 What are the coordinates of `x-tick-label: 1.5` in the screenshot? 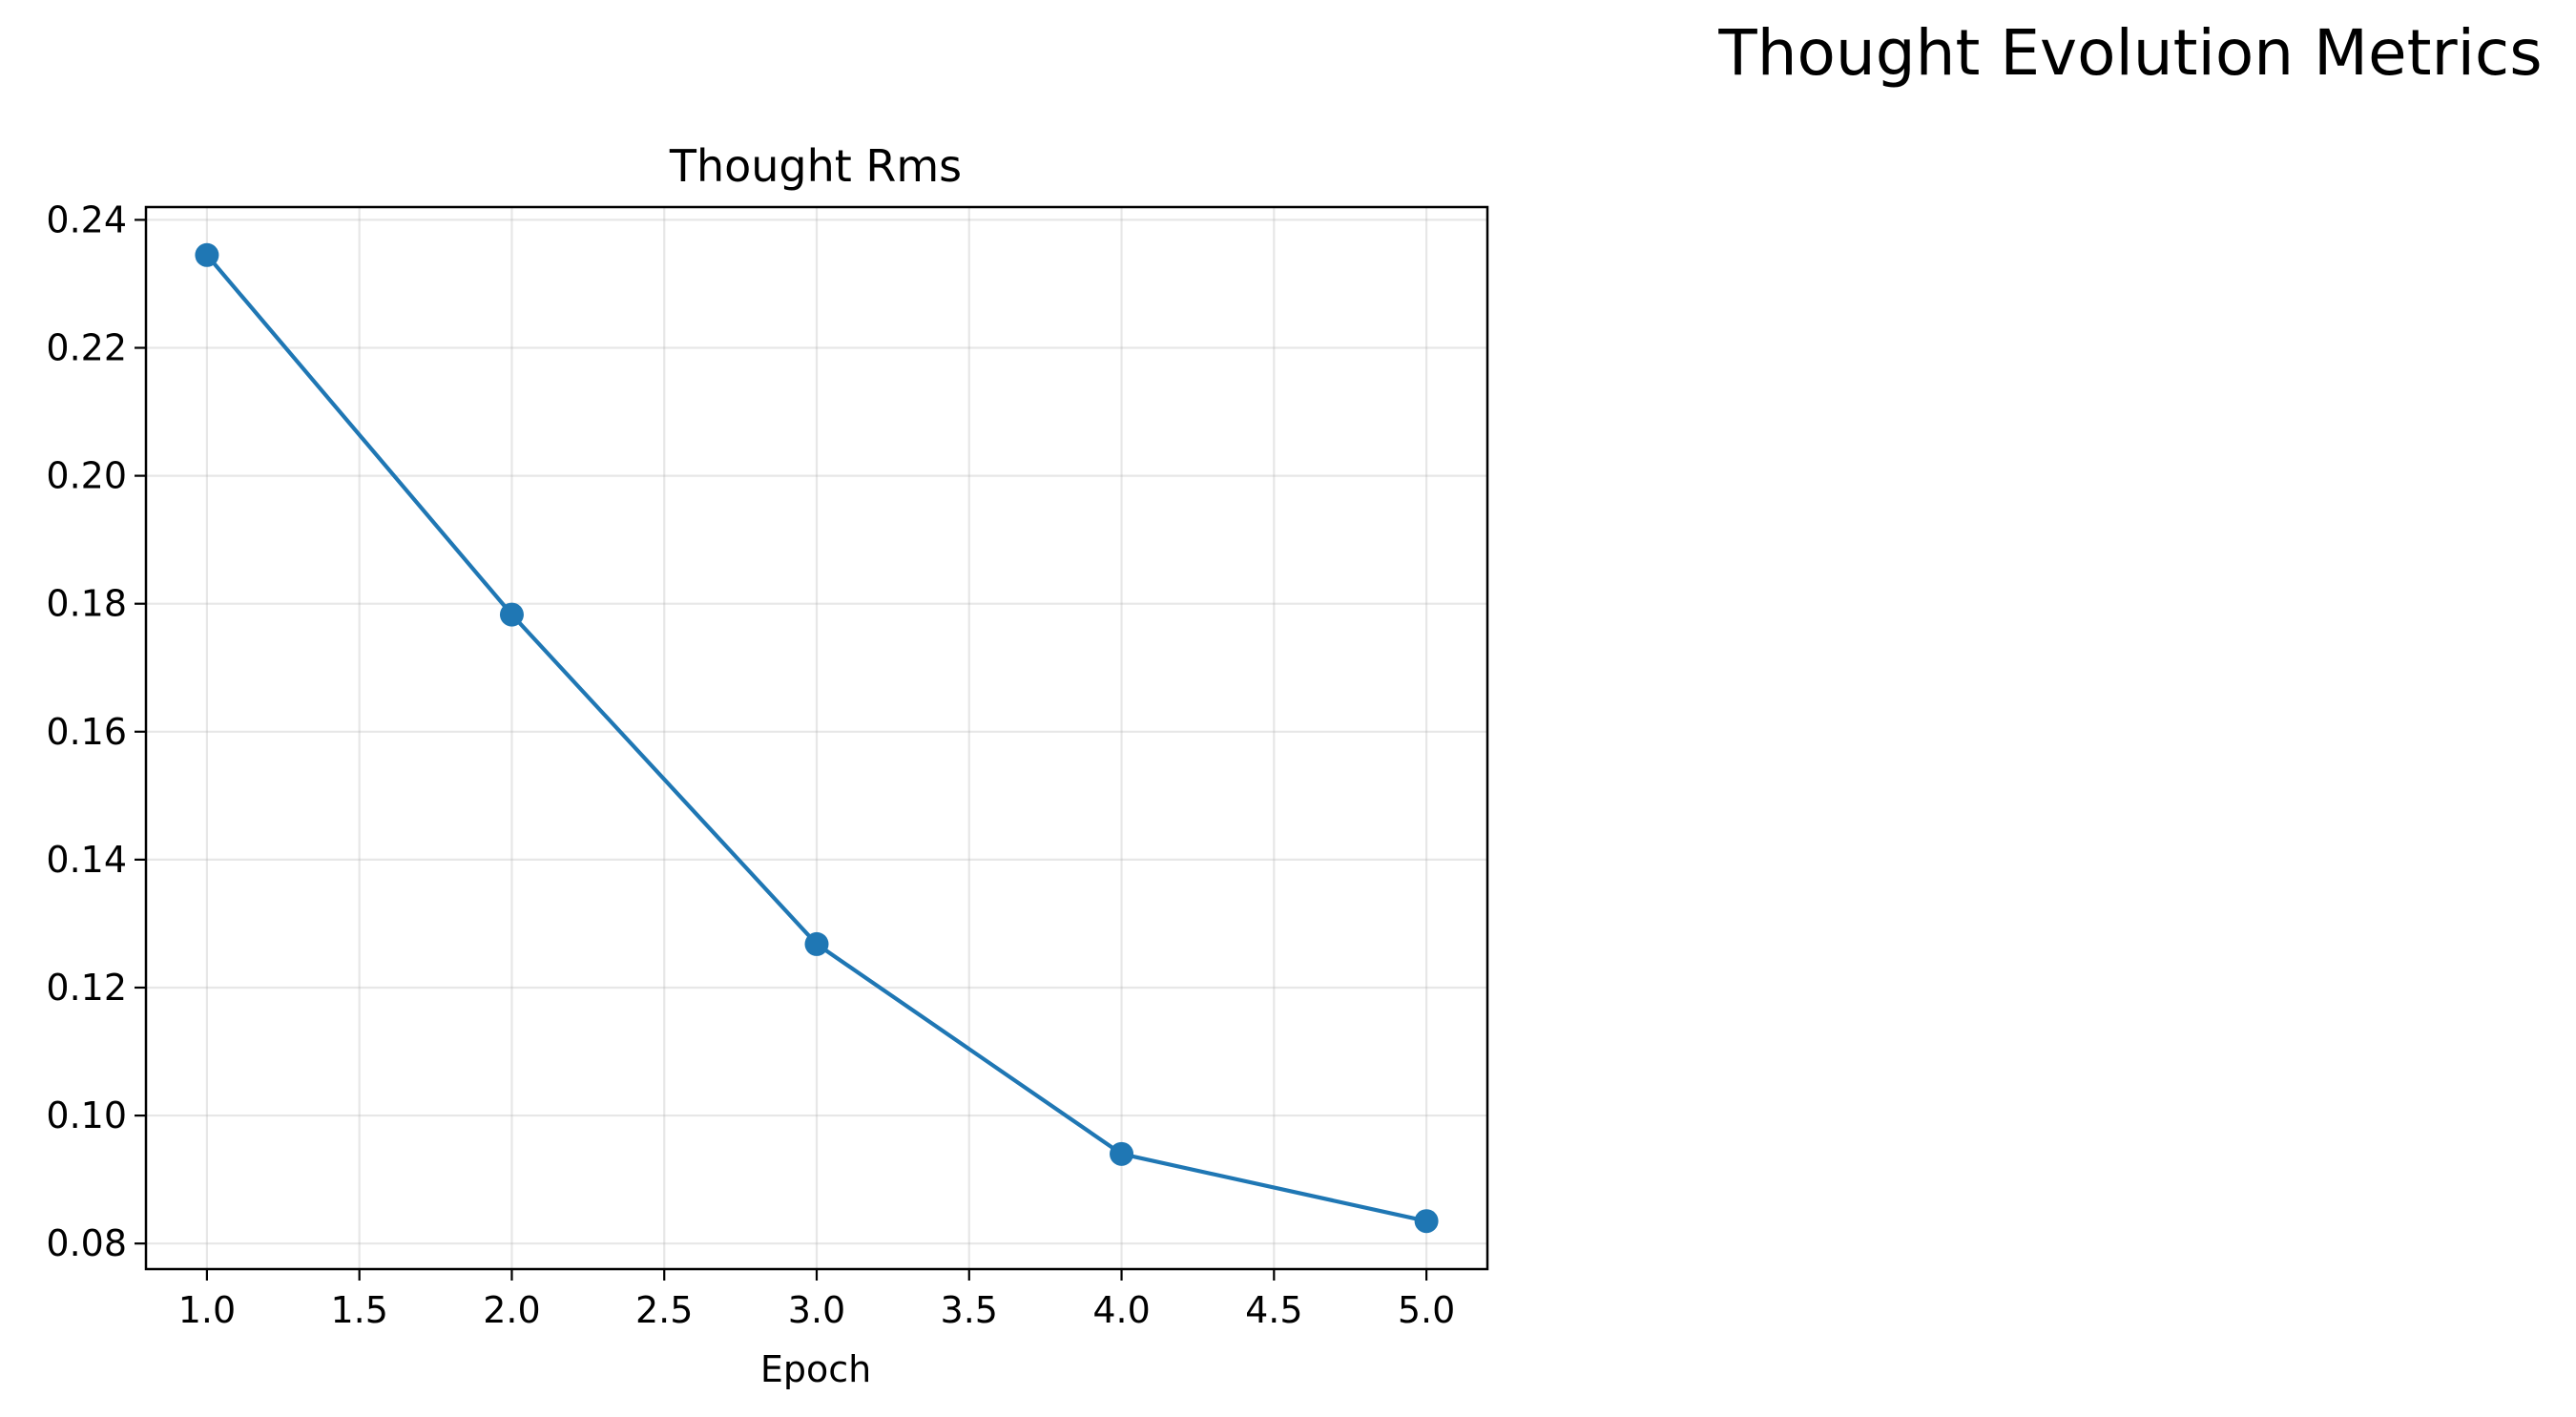 It's located at (358, 1310).